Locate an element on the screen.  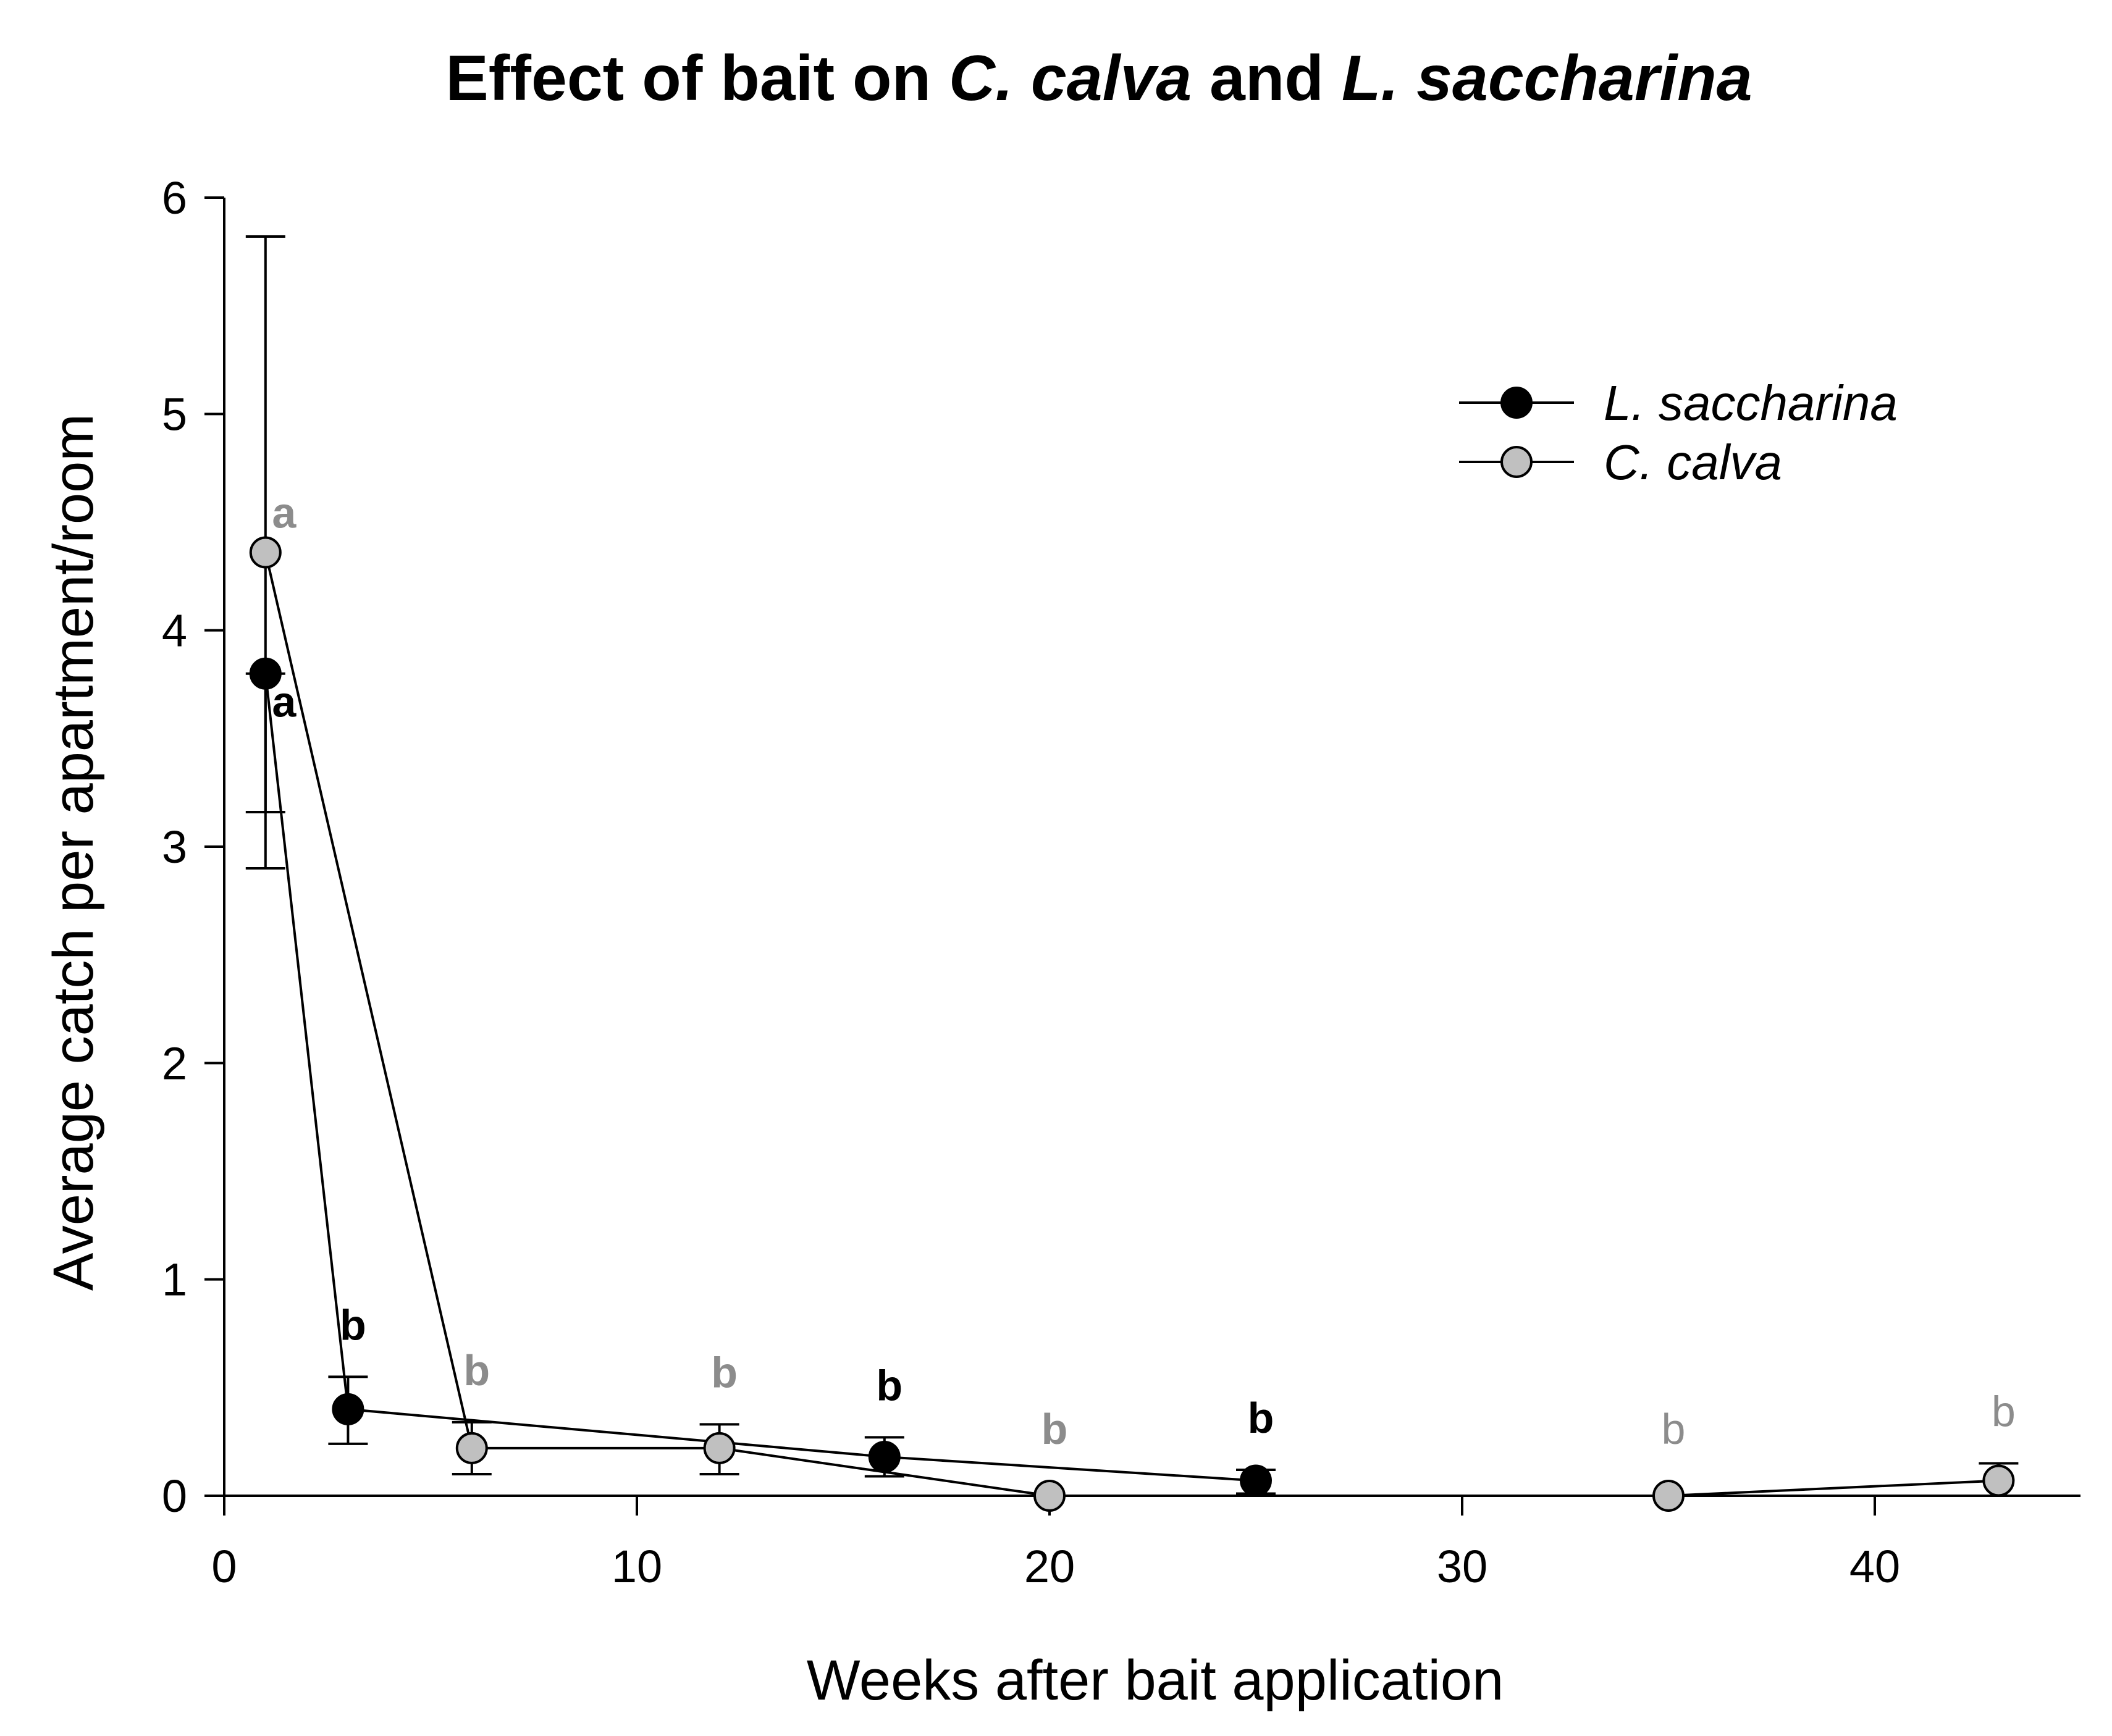
x-tick-label: 40 is located at coordinates (1874, 1566).